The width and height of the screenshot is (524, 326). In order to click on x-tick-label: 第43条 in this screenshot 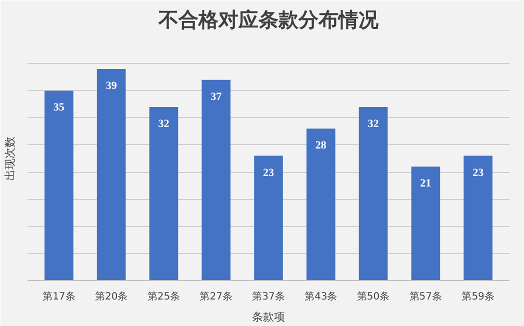, I will do `click(321, 296)`.